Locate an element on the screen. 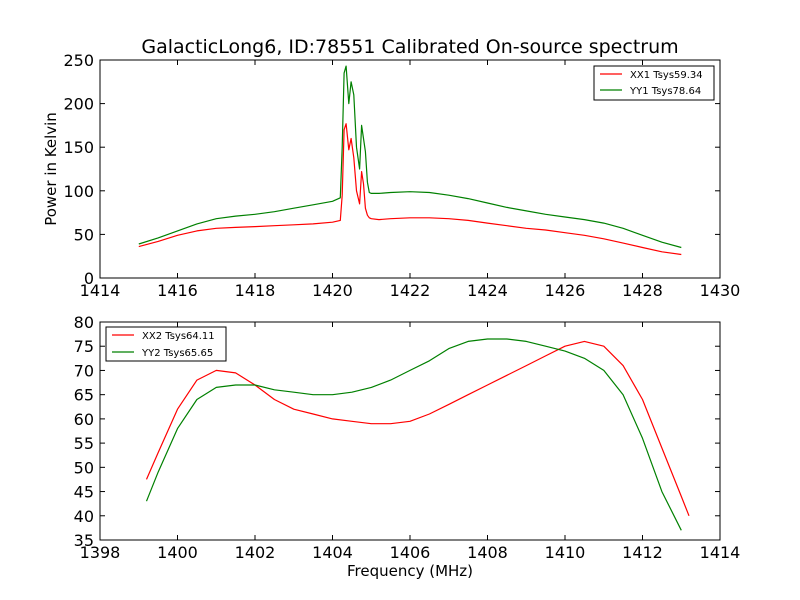 The width and height of the screenshot is (800, 600). bottom-y-tick-label: 75 is located at coordinates (84, 346).